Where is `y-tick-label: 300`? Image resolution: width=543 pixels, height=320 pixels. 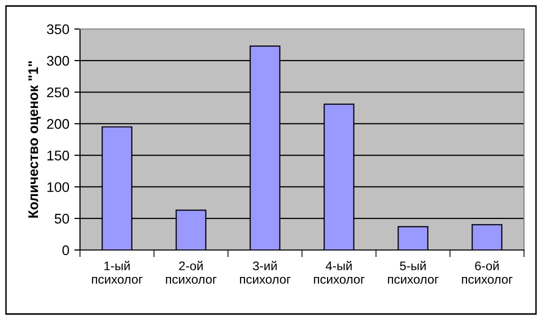 y-tick-label: 300 is located at coordinates (58, 61).